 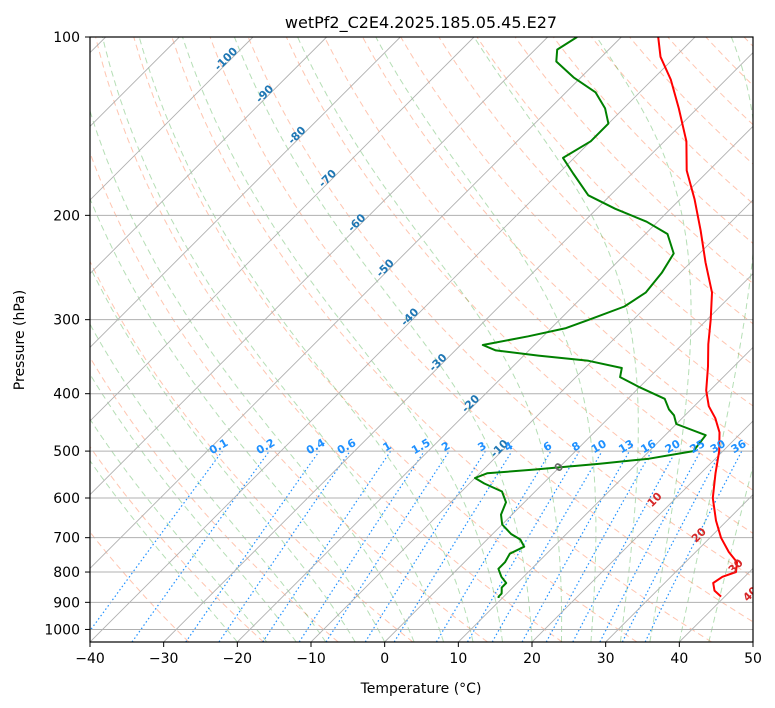 What do you see at coordinates (532, 659) in the screenshot?
I see `x-tick-label: 20` at bounding box center [532, 659].